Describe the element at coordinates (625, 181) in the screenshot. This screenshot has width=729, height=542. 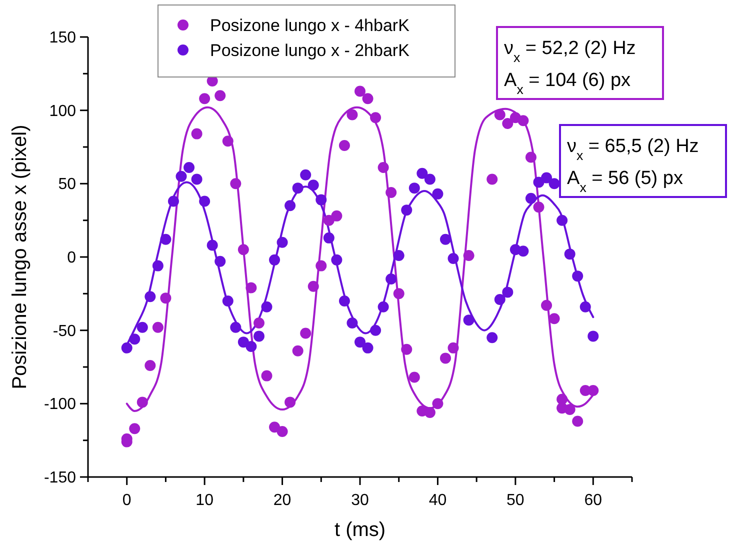
I see `annotation: A$_{x}$ = 56 (5) px` at that location.